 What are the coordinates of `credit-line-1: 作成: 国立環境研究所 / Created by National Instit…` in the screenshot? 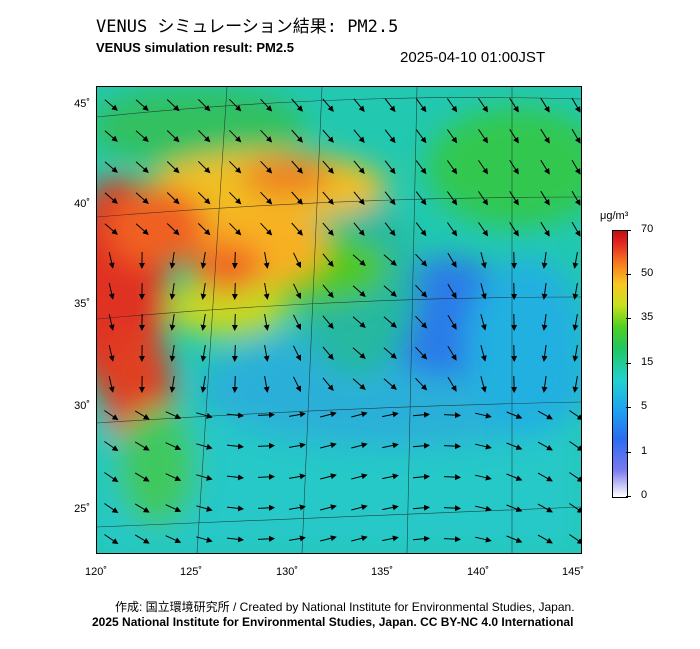 It's located at (345, 607).